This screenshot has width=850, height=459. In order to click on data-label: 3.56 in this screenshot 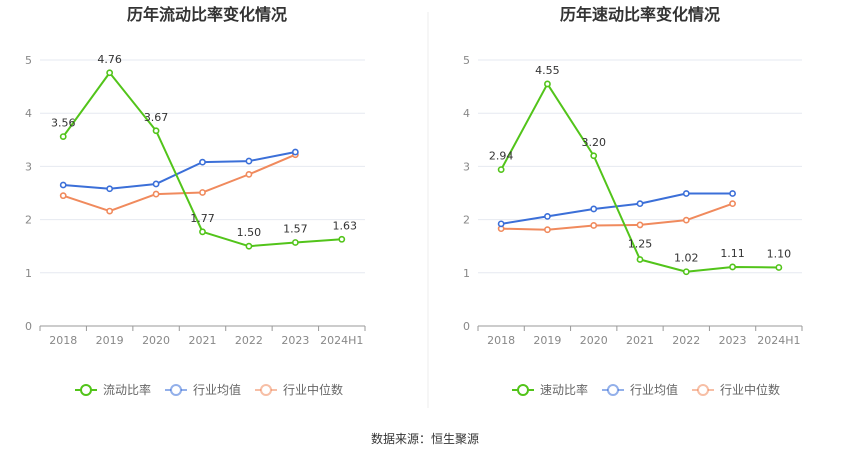, I will do `click(63, 123)`.